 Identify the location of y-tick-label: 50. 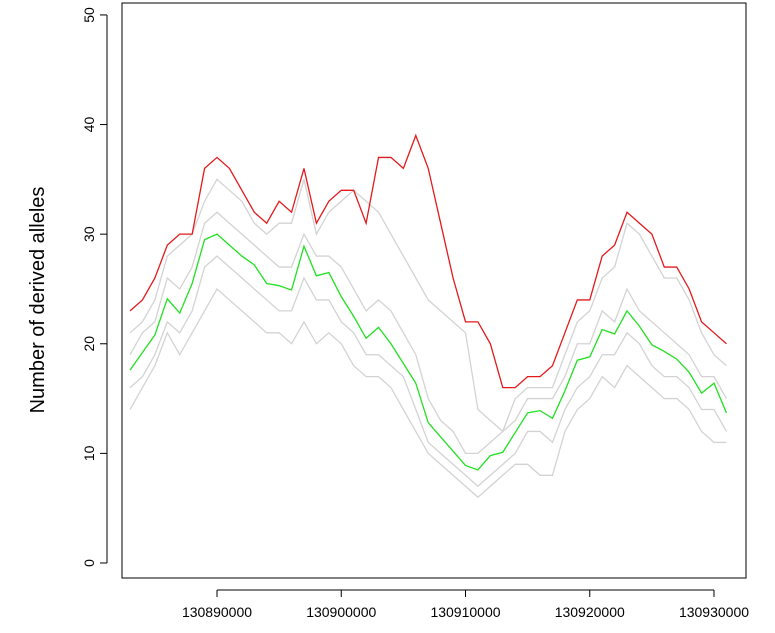
(89, 15).